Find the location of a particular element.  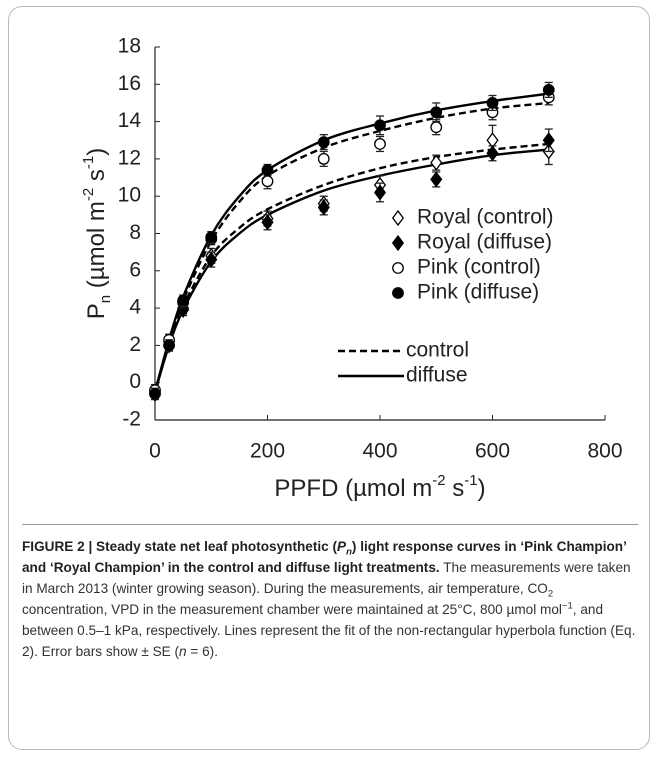

x-tick-label: 600 is located at coordinates (492, 451).